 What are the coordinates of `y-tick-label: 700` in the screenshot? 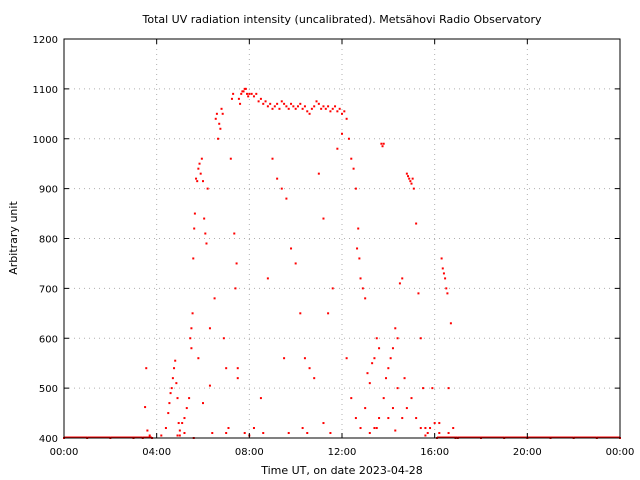 It's located at (48, 289).